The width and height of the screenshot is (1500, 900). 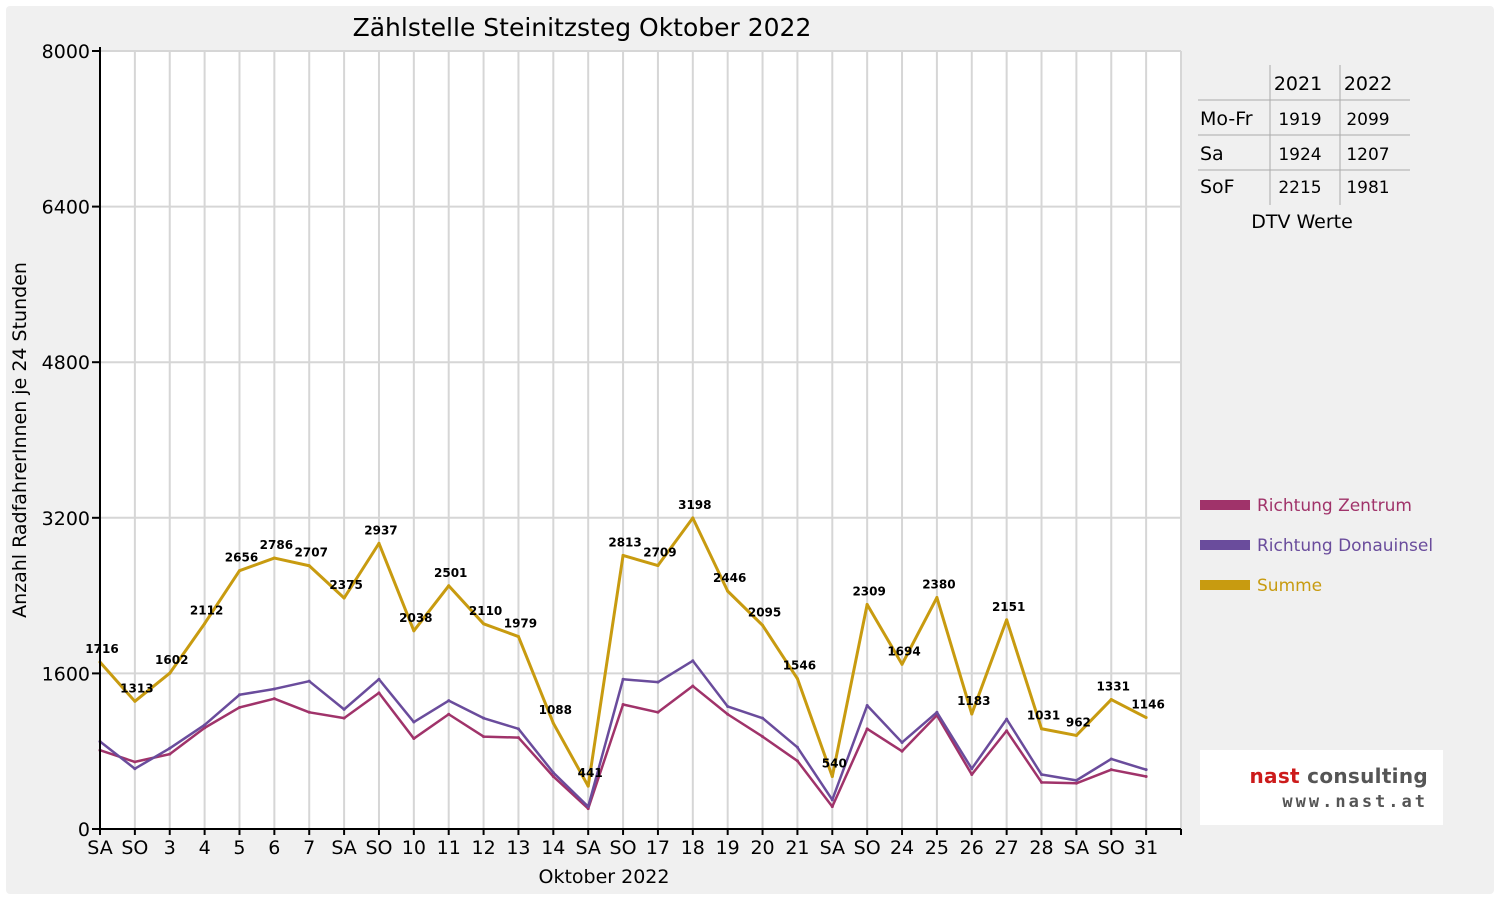 I want to click on data-label: 3198, so click(x=694, y=505).